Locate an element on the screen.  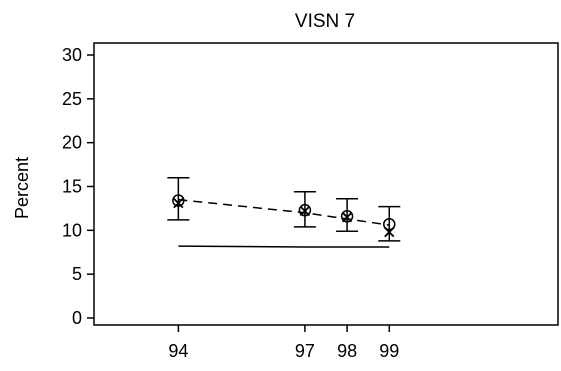
x-tick-label: 98 is located at coordinates (347, 351).